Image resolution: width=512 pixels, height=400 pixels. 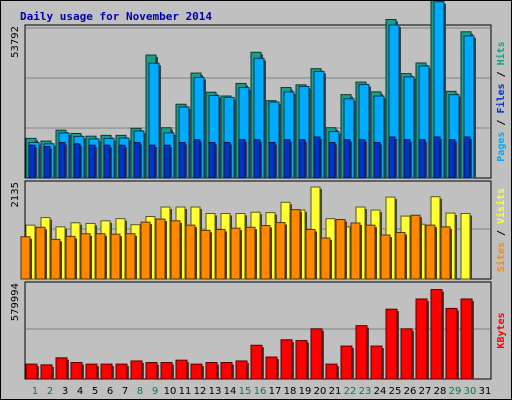 What do you see at coordinates (250, 157) in the screenshot?
I see `series-pages` at bounding box center [250, 157].